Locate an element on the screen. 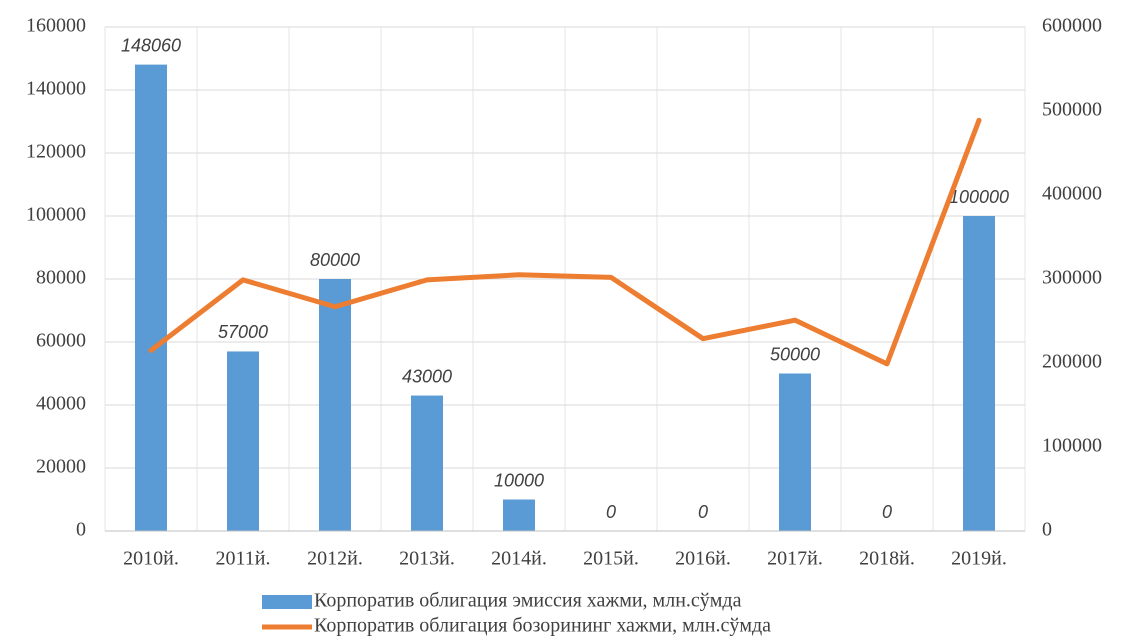 This screenshot has width=1122, height=642. y2-tick-label: 100000 is located at coordinates (1072, 446).